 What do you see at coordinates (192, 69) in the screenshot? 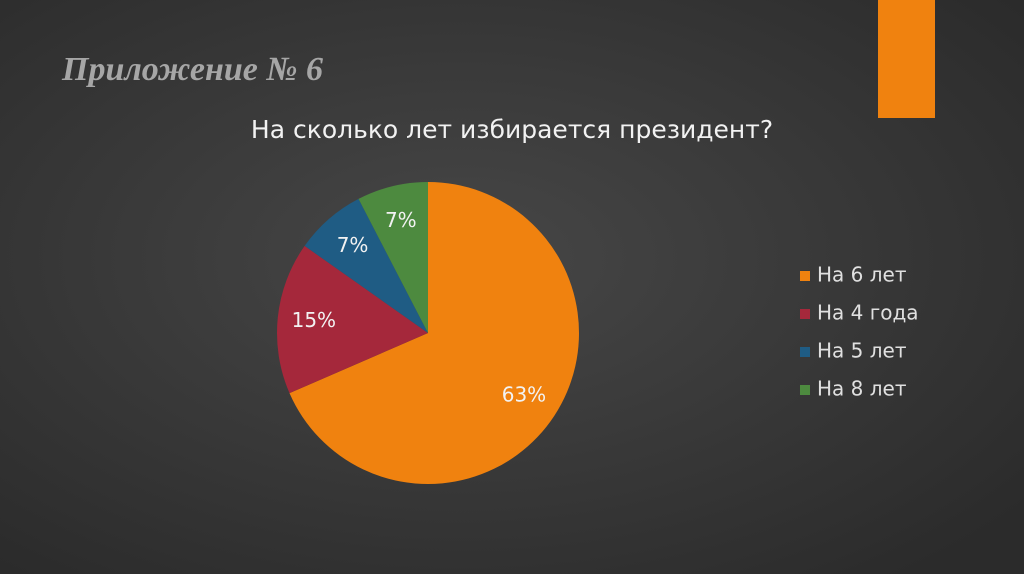
I see `slide-title: Приложение № 6` at bounding box center [192, 69].